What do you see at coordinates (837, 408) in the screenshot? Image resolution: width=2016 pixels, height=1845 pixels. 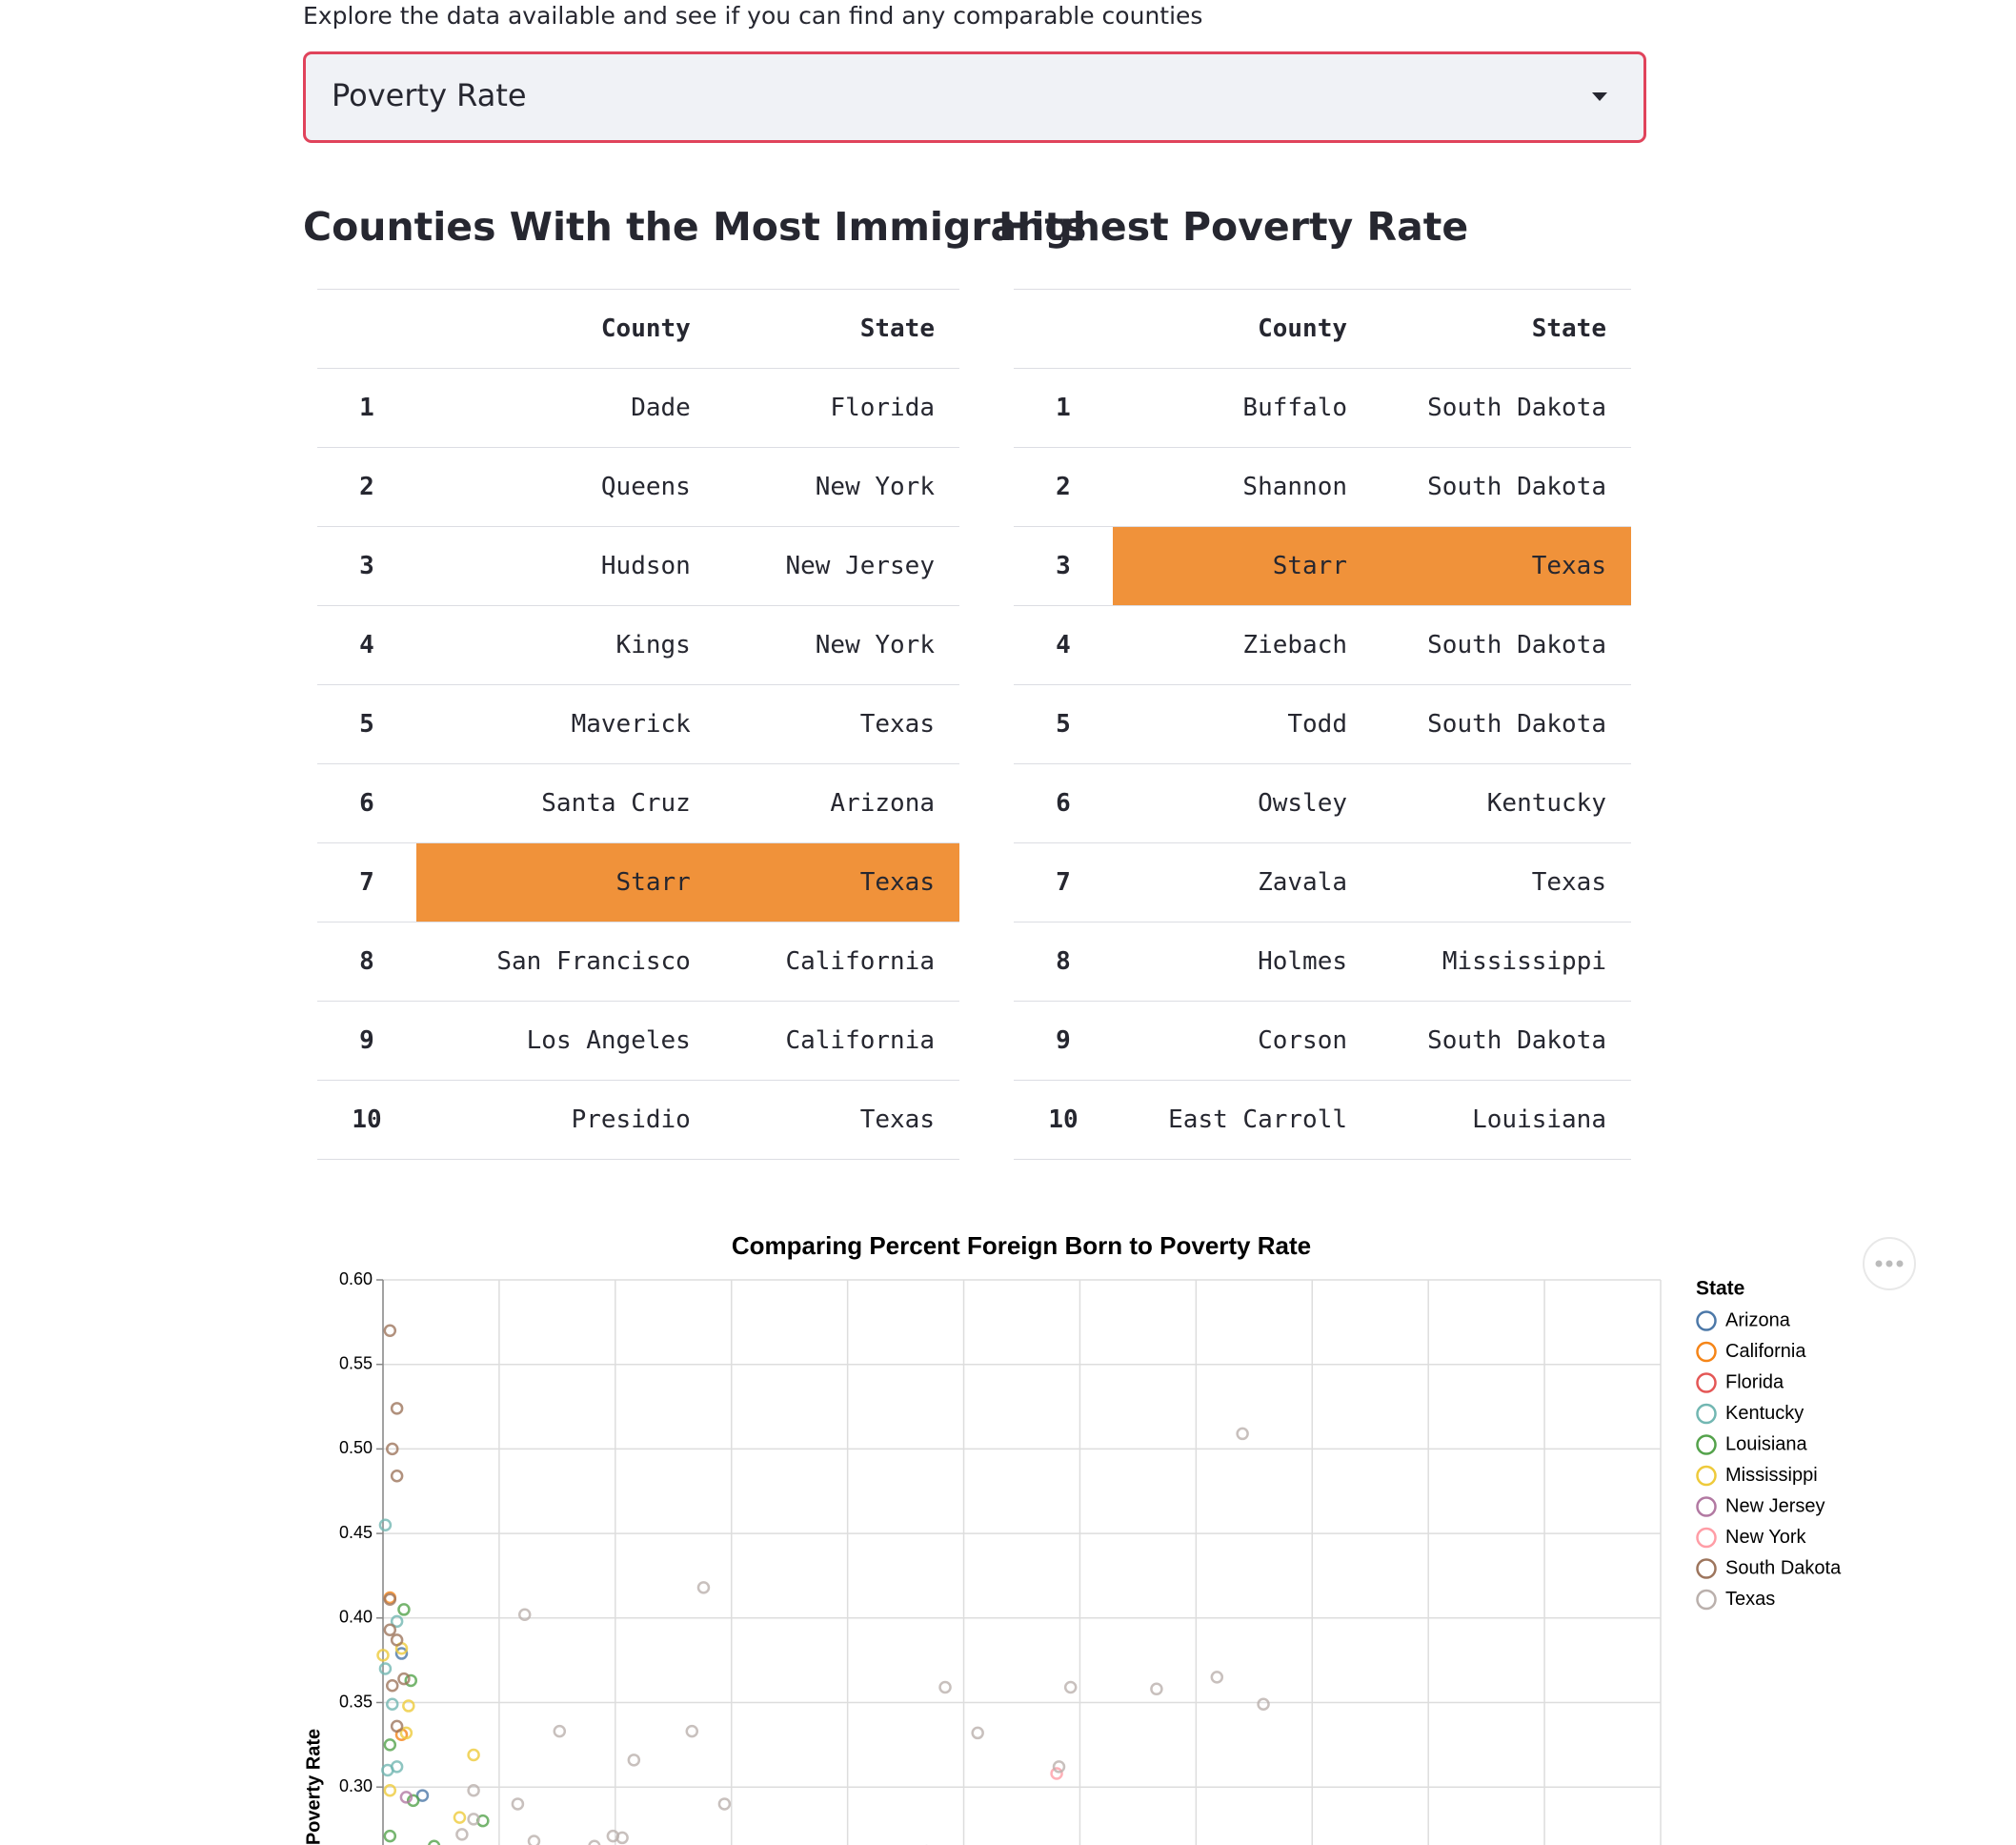 I see `state-cell: Florida` at bounding box center [837, 408].